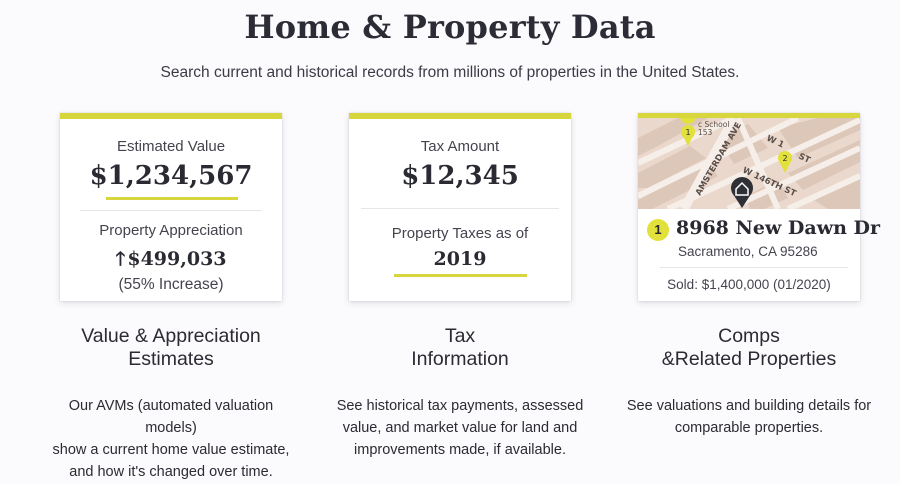 The width and height of the screenshot is (900, 484). I want to click on value-appreciation-title: Value & Appreciation Estimates, so click(171, 348).